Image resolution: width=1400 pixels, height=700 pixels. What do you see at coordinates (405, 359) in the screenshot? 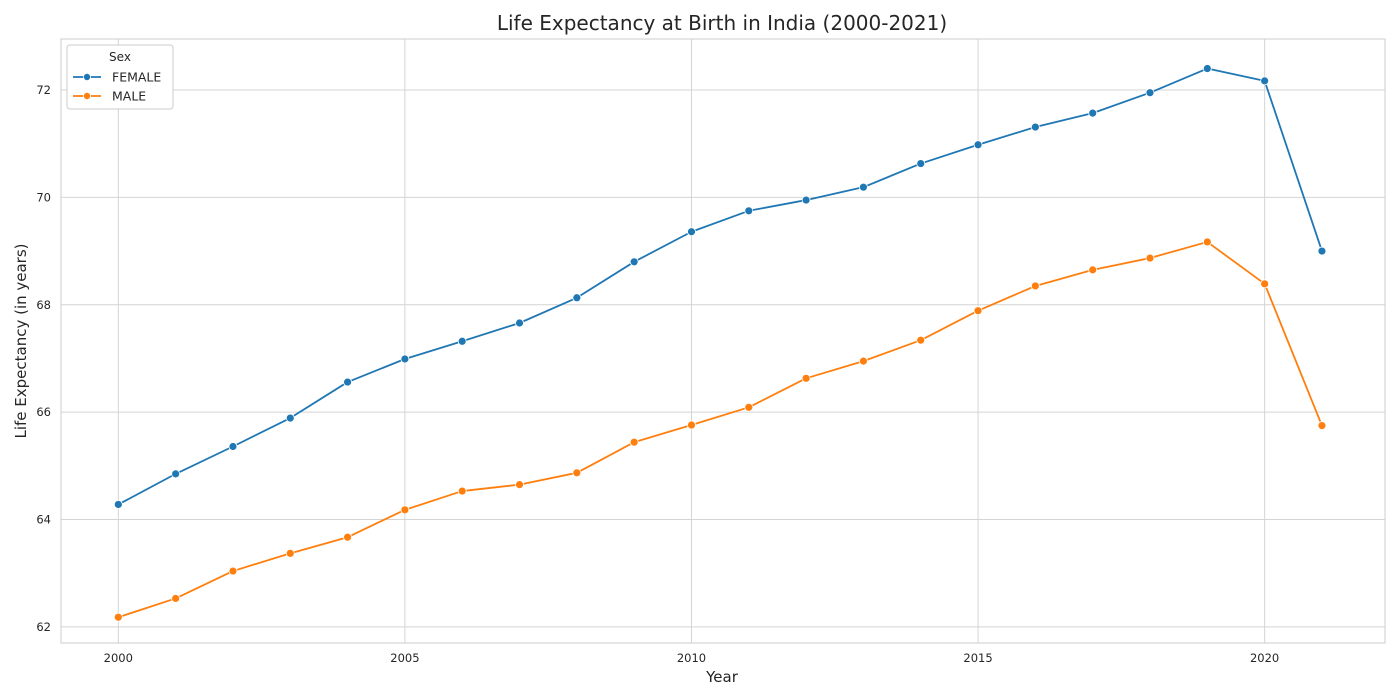
I see `data-point-female-2005` at bounding box center [405, 359].